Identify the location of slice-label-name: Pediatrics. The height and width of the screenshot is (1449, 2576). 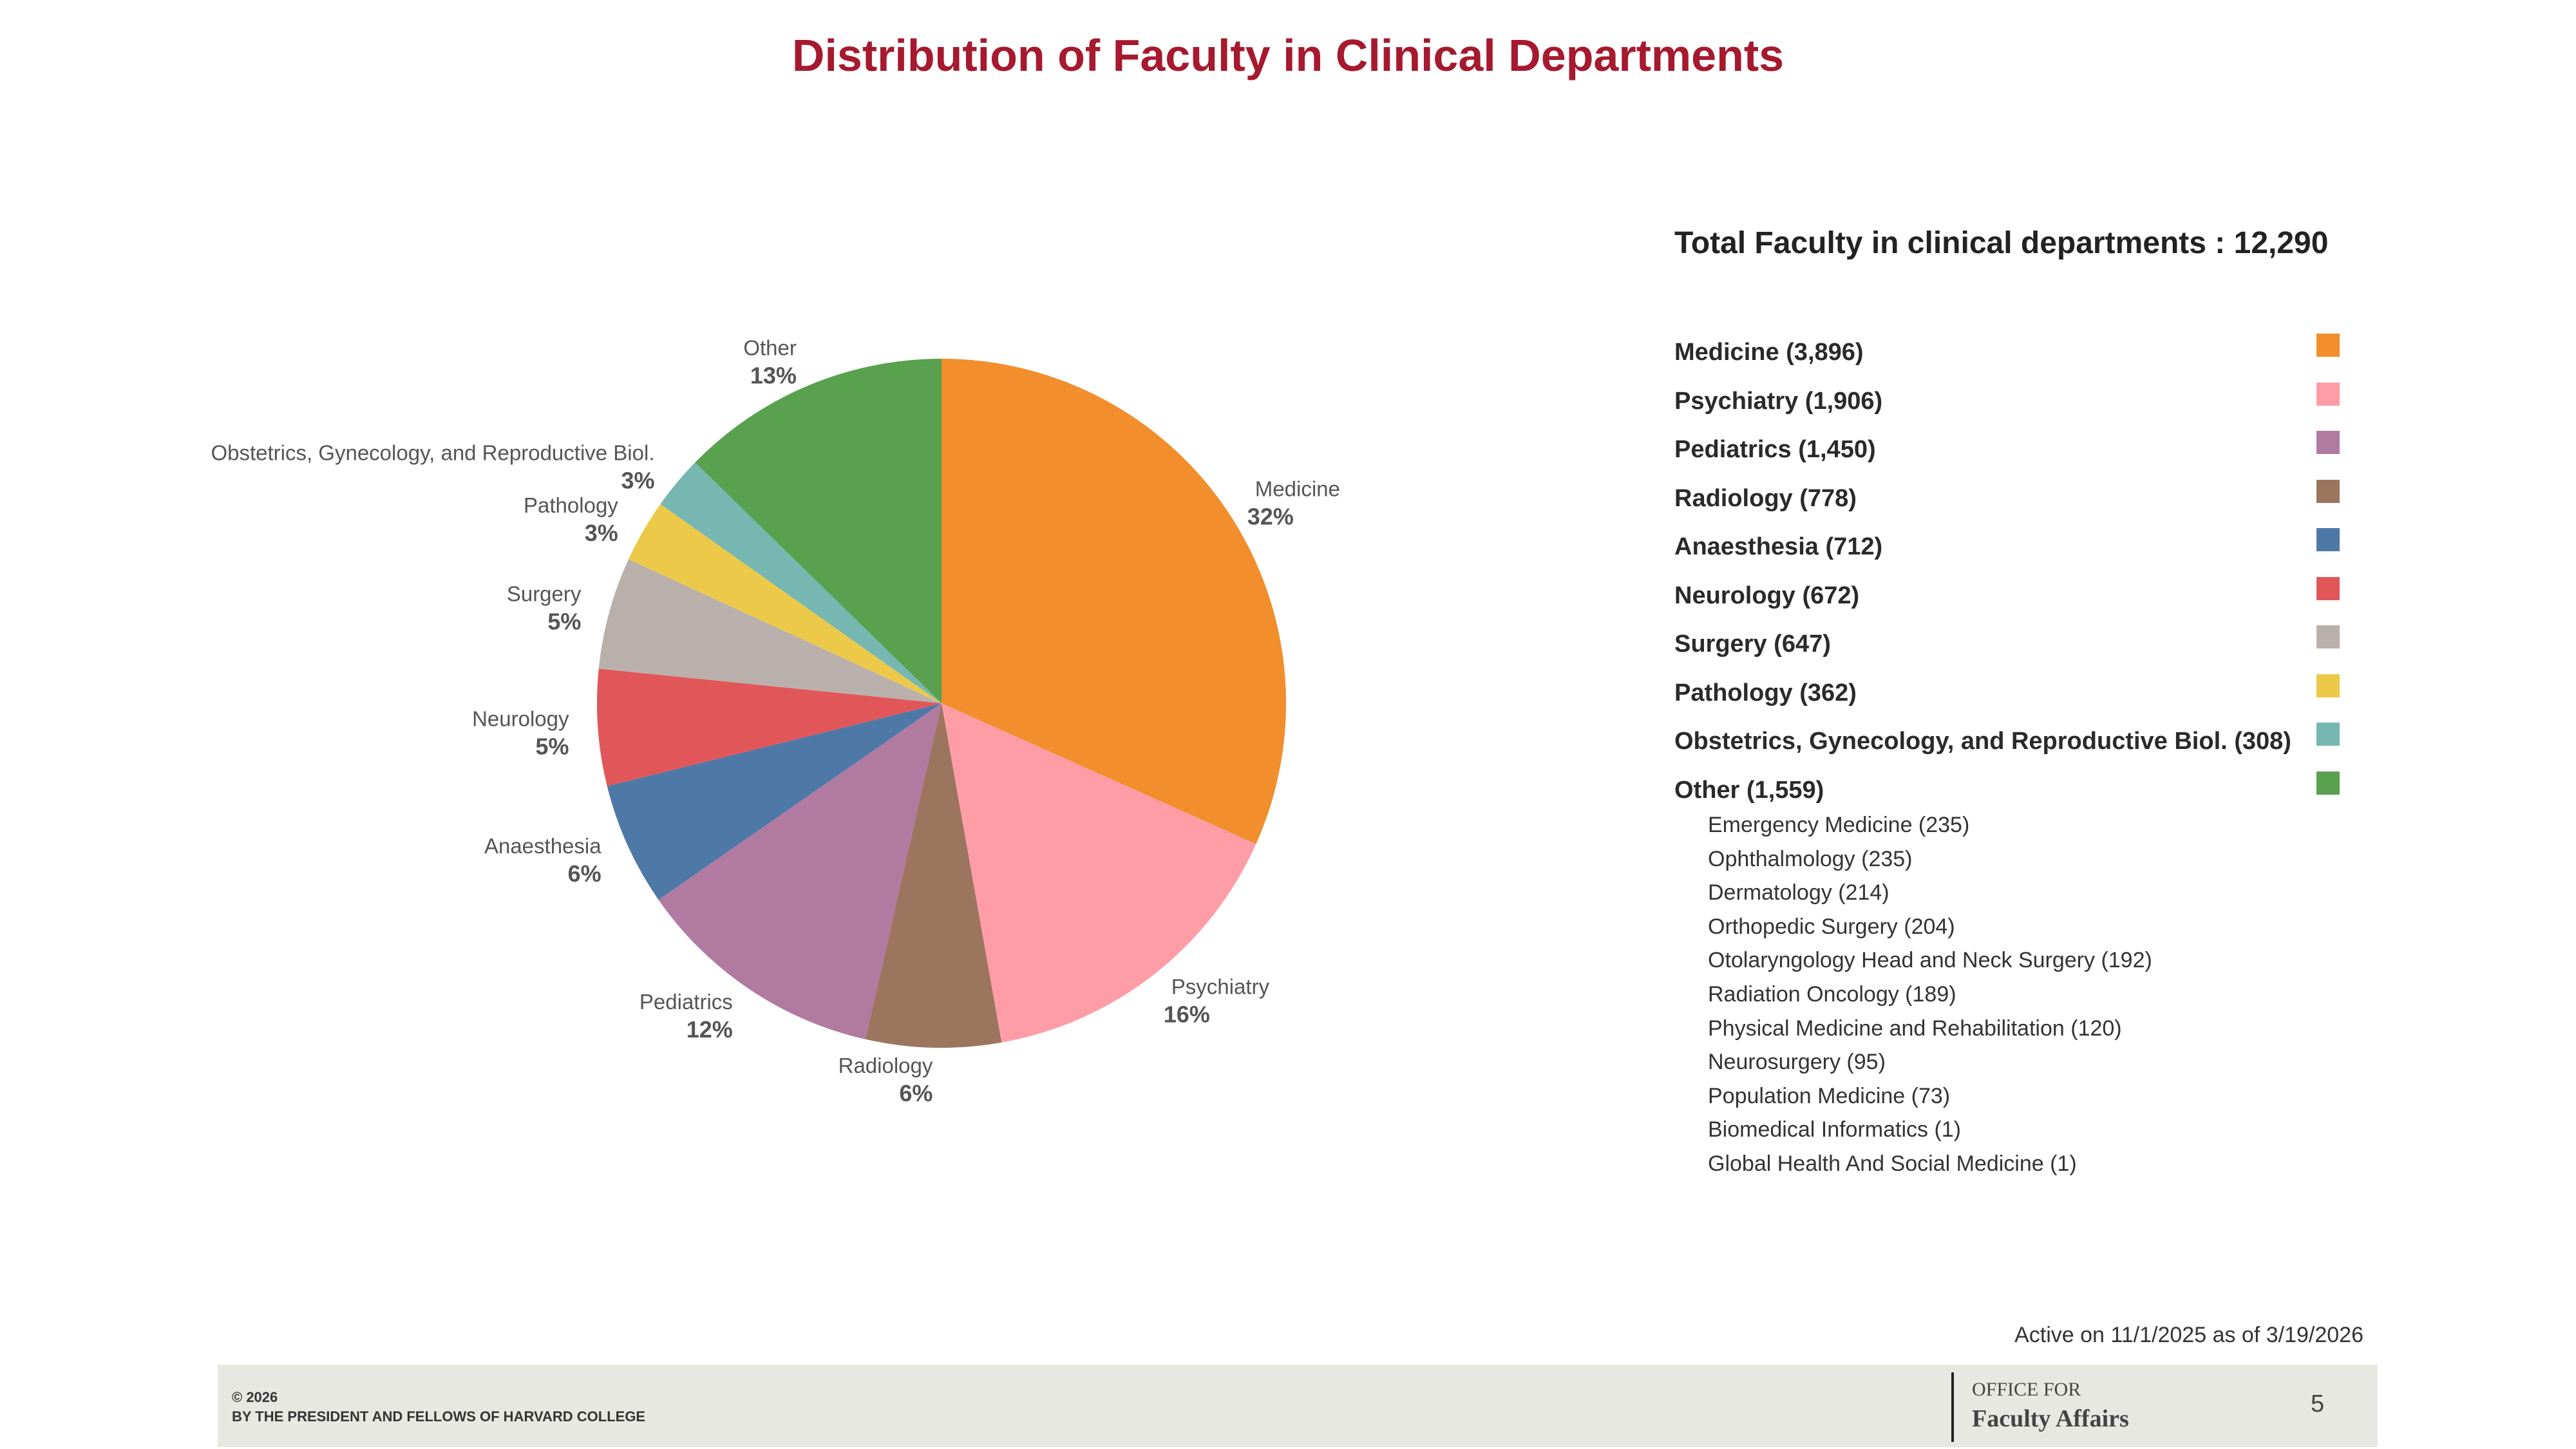
(686, 1002).